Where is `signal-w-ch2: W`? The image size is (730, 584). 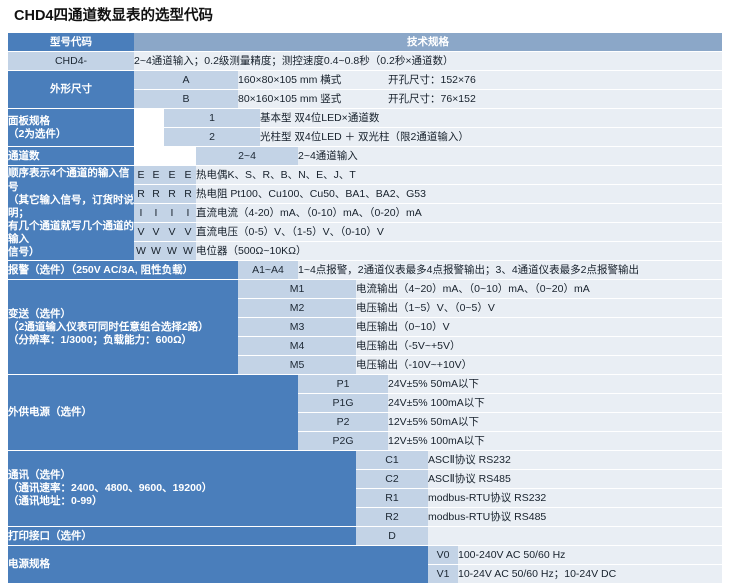 signal-w-ch2: W is located at coordinates (156, 251).